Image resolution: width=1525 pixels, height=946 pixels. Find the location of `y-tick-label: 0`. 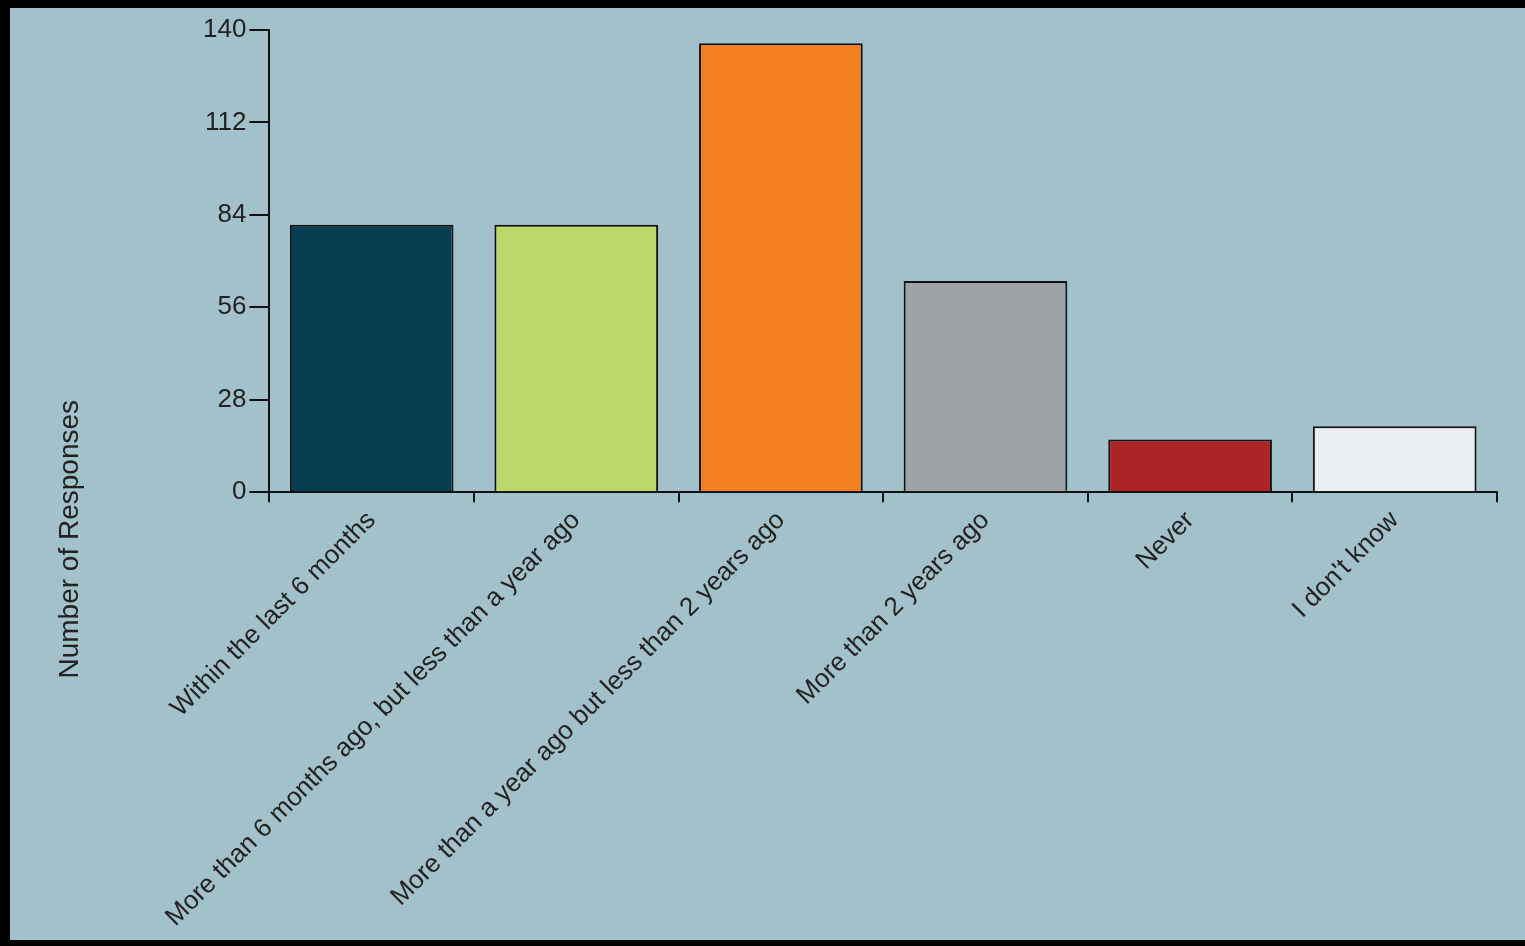

y-tick-label: 0 is located at coordinates (239, 490).